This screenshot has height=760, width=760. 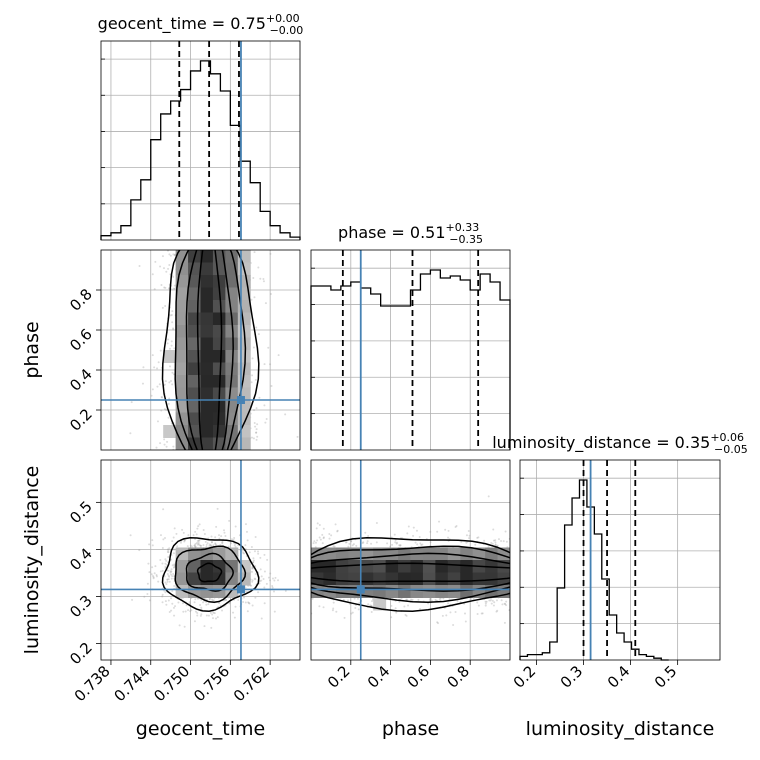 I want to click on title-plus-error: +0.33, so click(x=463, y=227).